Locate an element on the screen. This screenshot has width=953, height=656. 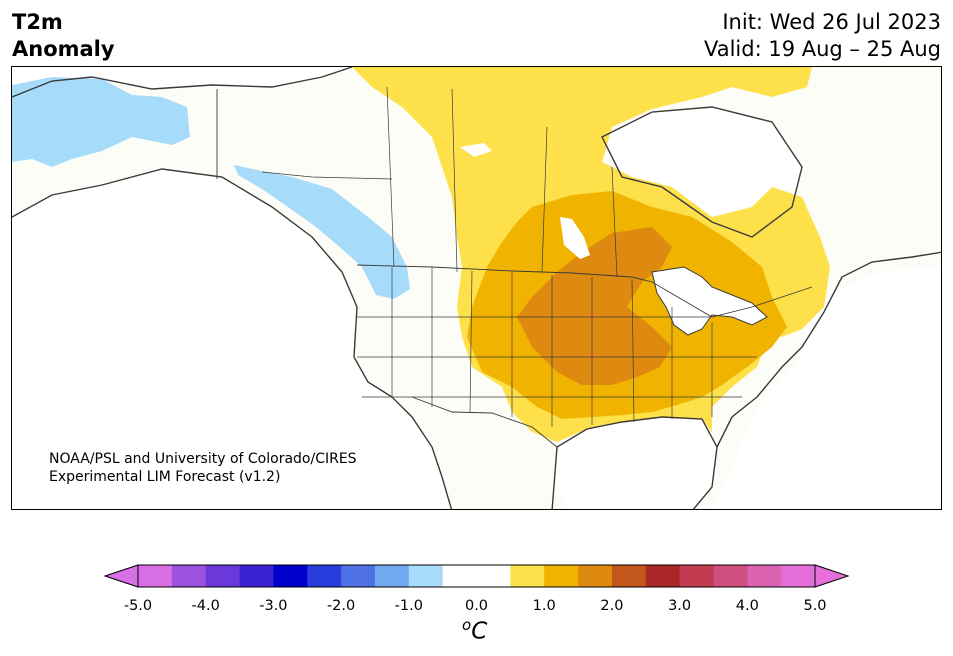
colorbar-tick-label: 5.0 is located at coordinates (815, 606).